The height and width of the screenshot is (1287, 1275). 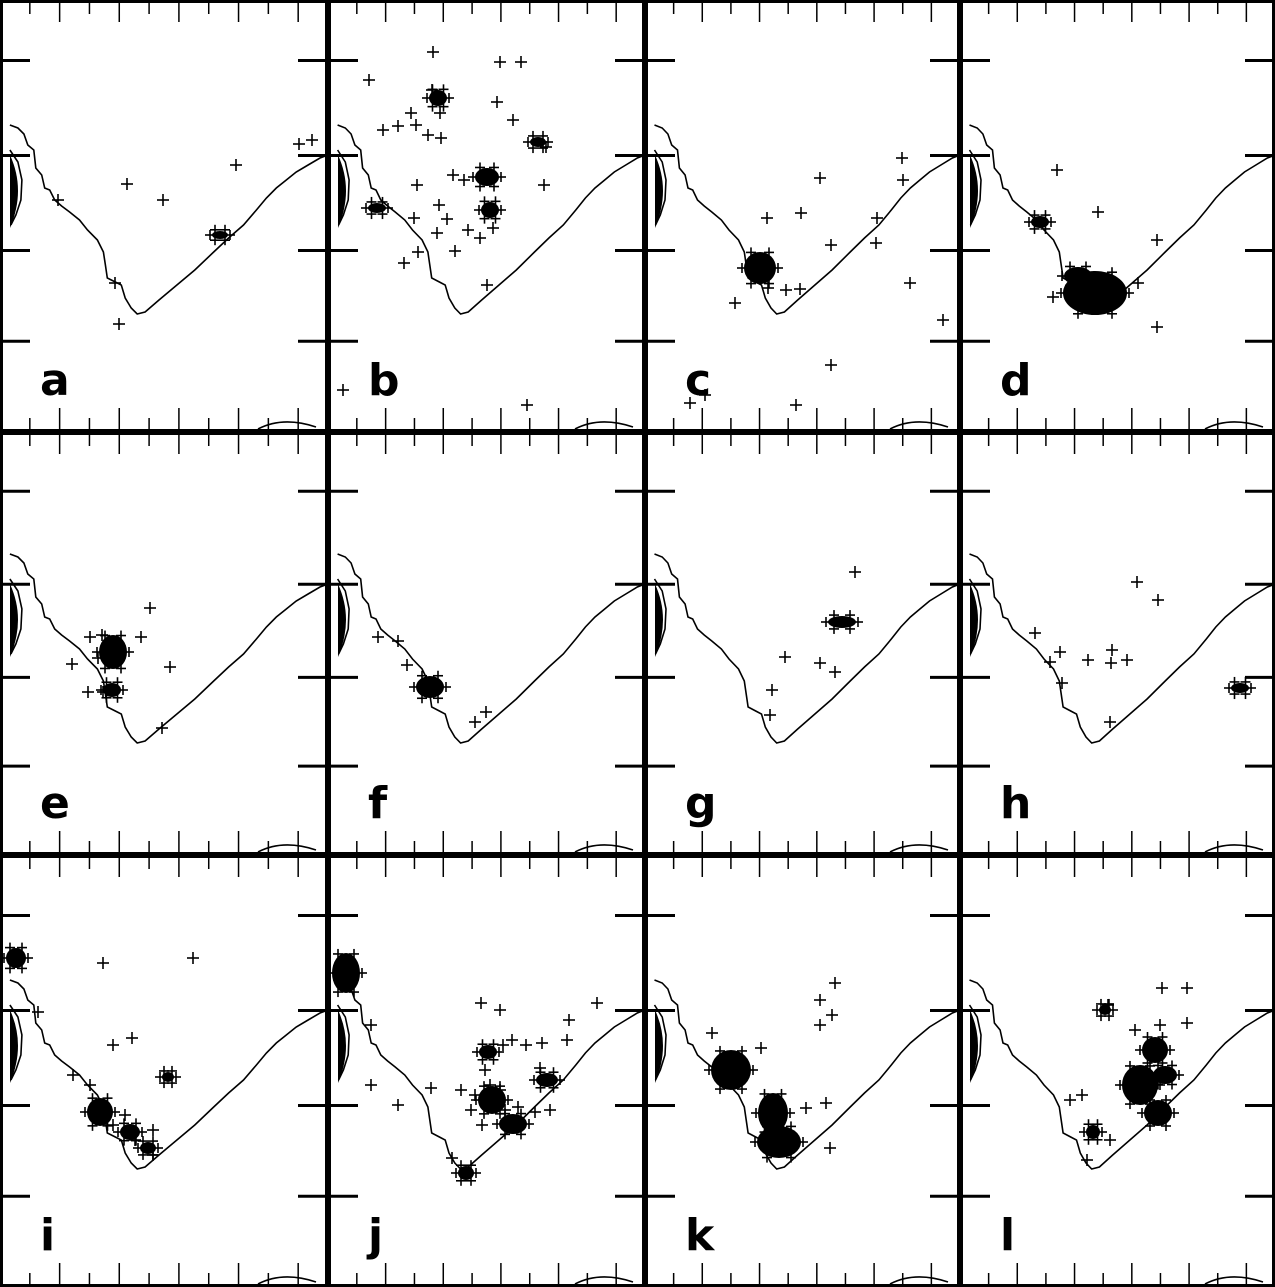 I want to click on panel-label-h: h, so click(x=1015, y=803).